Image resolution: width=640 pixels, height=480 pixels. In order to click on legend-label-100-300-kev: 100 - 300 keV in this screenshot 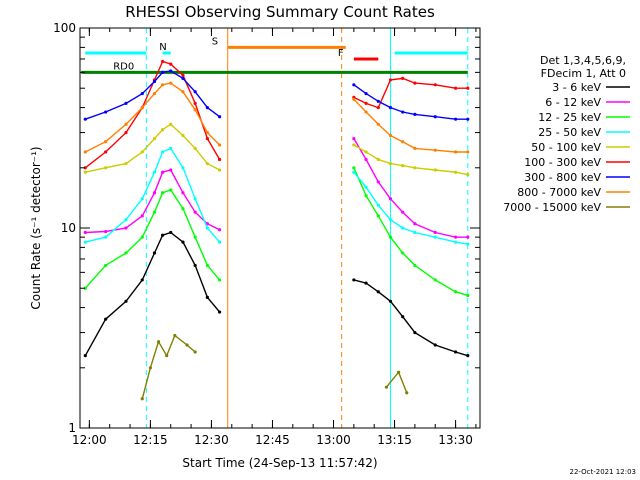, I will do `click(562, 162)`.